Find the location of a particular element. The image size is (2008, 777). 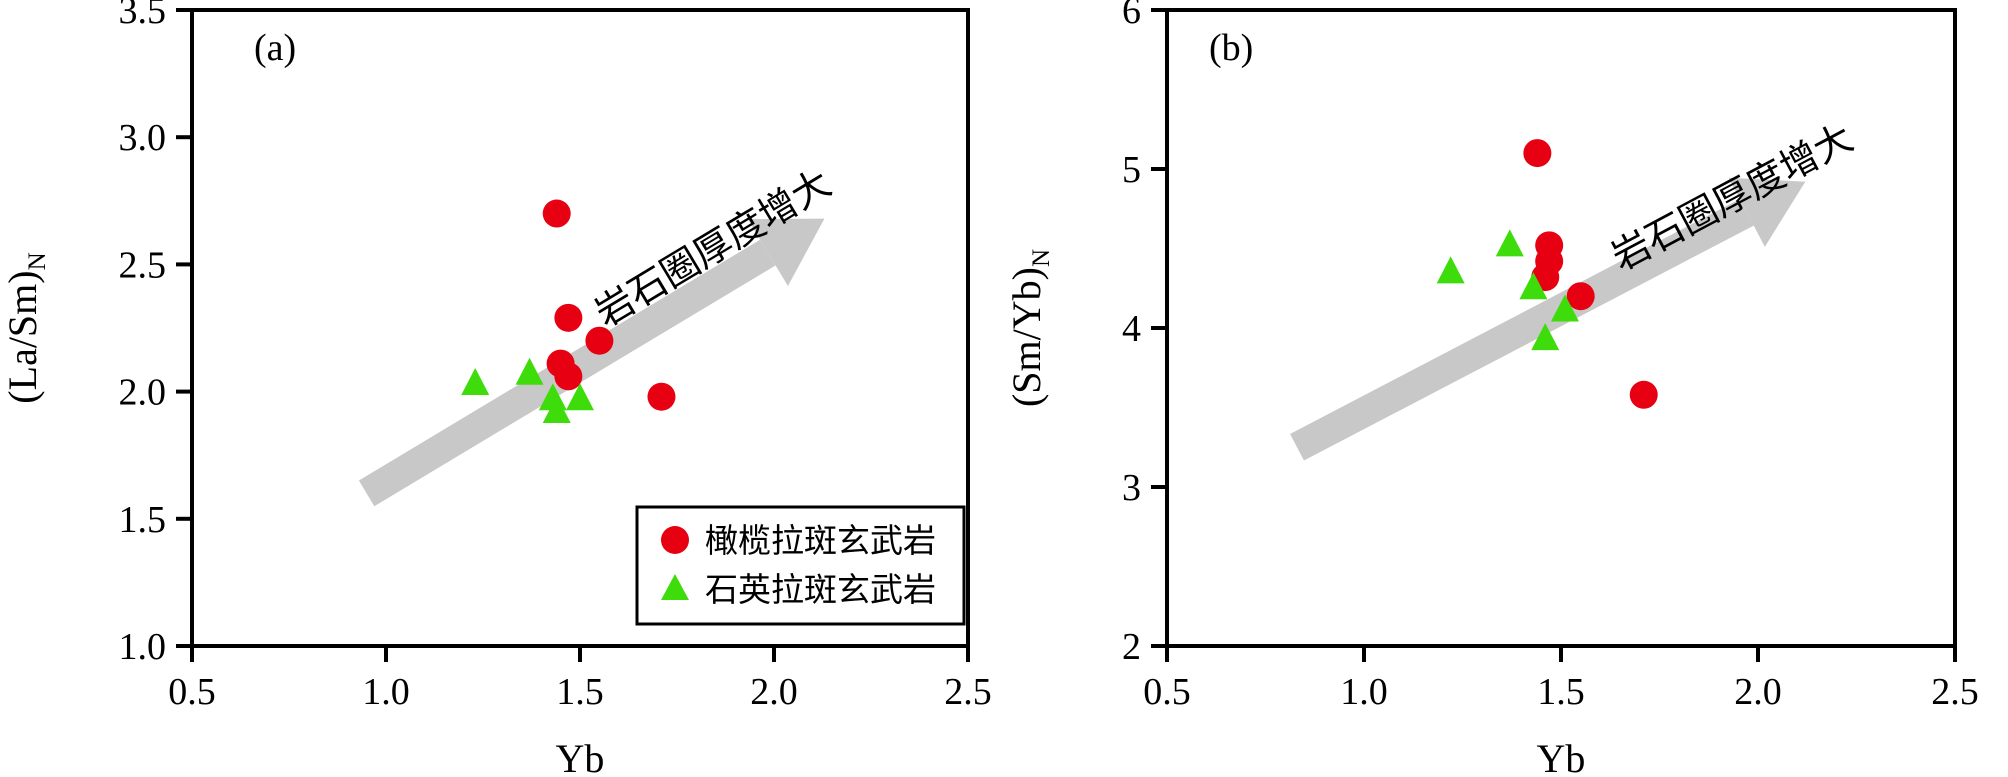

panel-label: (a) is located at coordinates (275, 48).